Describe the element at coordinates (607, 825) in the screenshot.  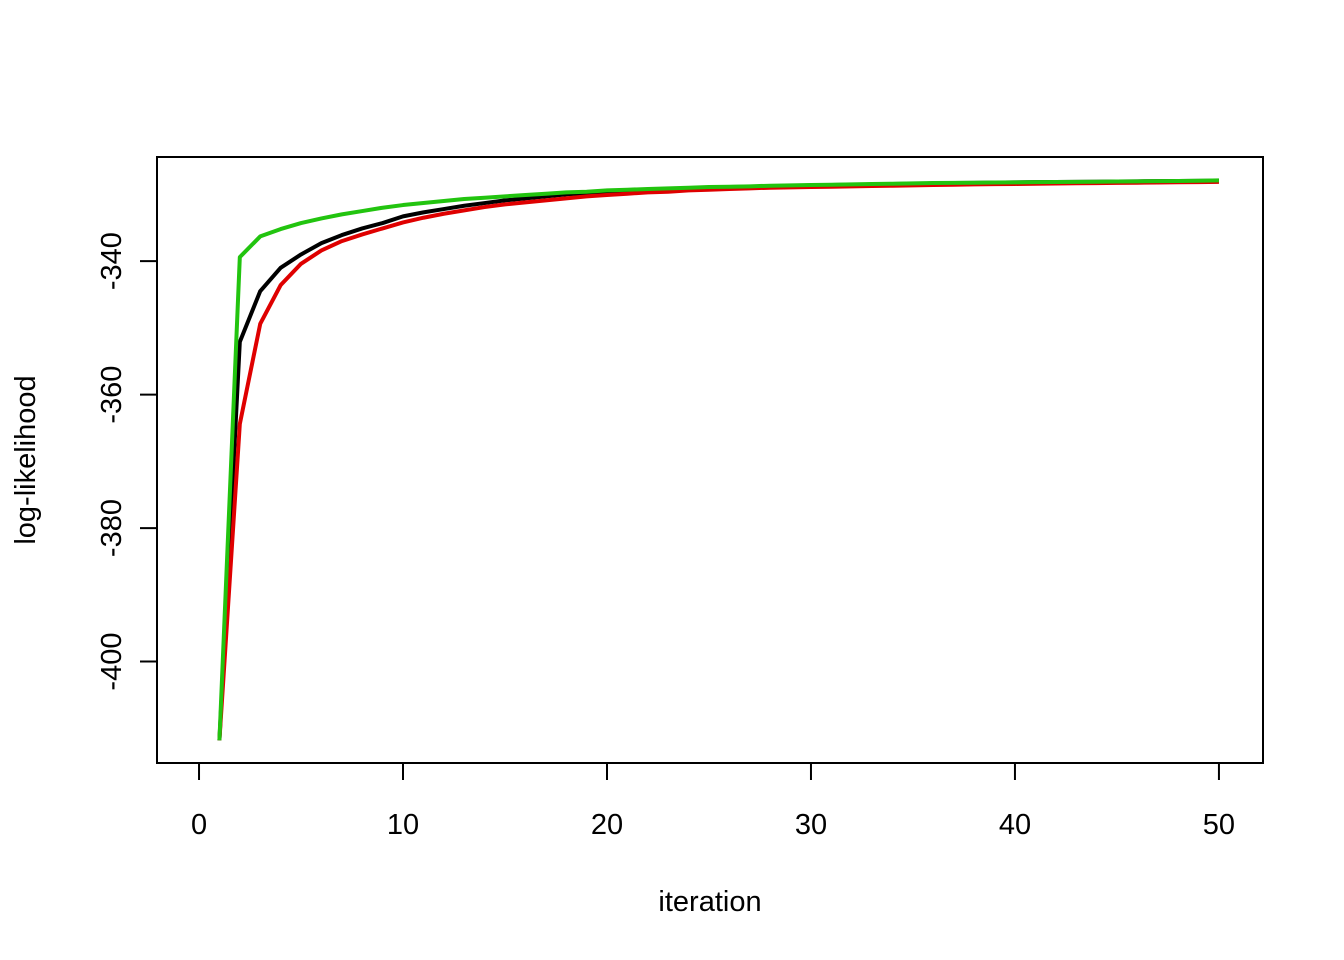
I see `x-tick-label: 20` at that location.